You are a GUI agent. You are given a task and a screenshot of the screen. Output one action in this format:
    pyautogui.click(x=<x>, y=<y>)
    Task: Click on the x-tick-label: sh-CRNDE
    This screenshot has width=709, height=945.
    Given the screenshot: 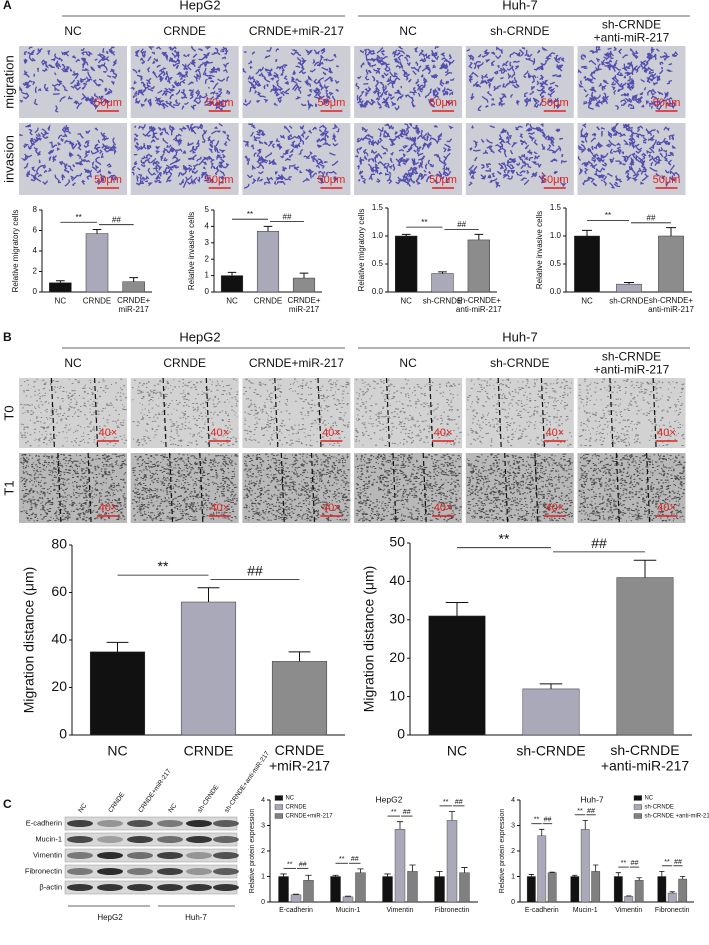 What is the action you would take?
    pyautogui.click(x=443, y=301)
    